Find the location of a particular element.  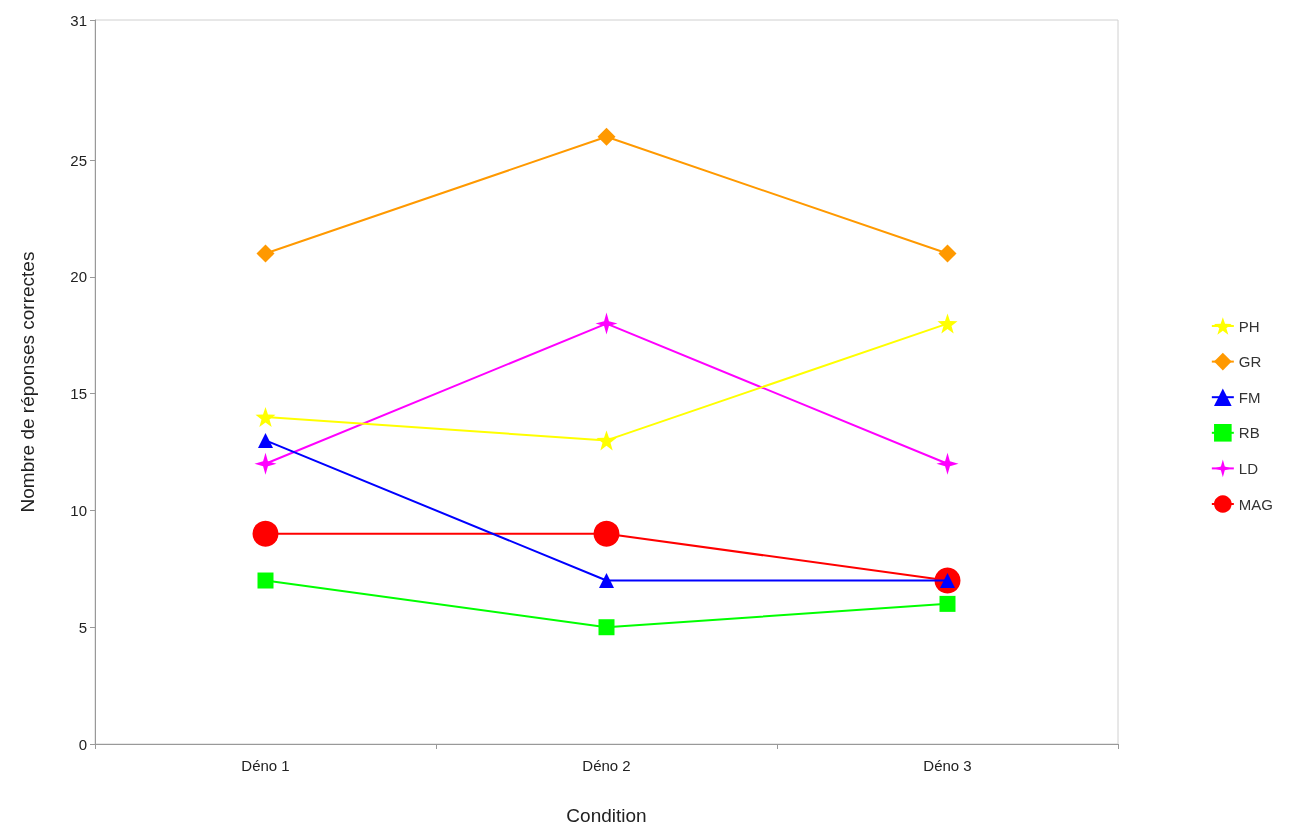

y-tick-label: 25 is located at coordinates (78, 160).